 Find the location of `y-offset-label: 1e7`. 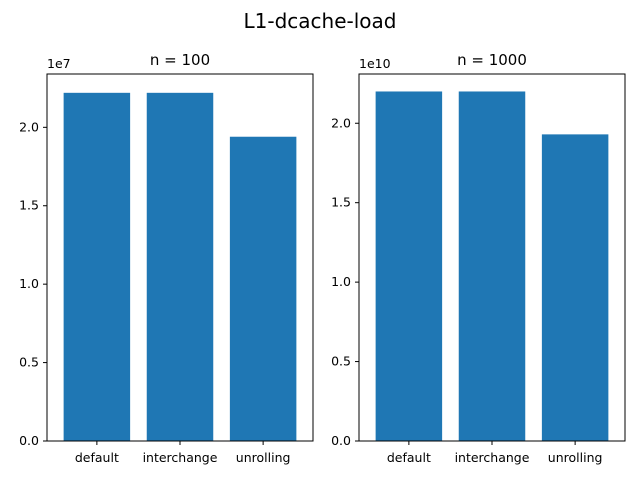

y-offset-label: 1e7 is located at coordinates (59, 63).